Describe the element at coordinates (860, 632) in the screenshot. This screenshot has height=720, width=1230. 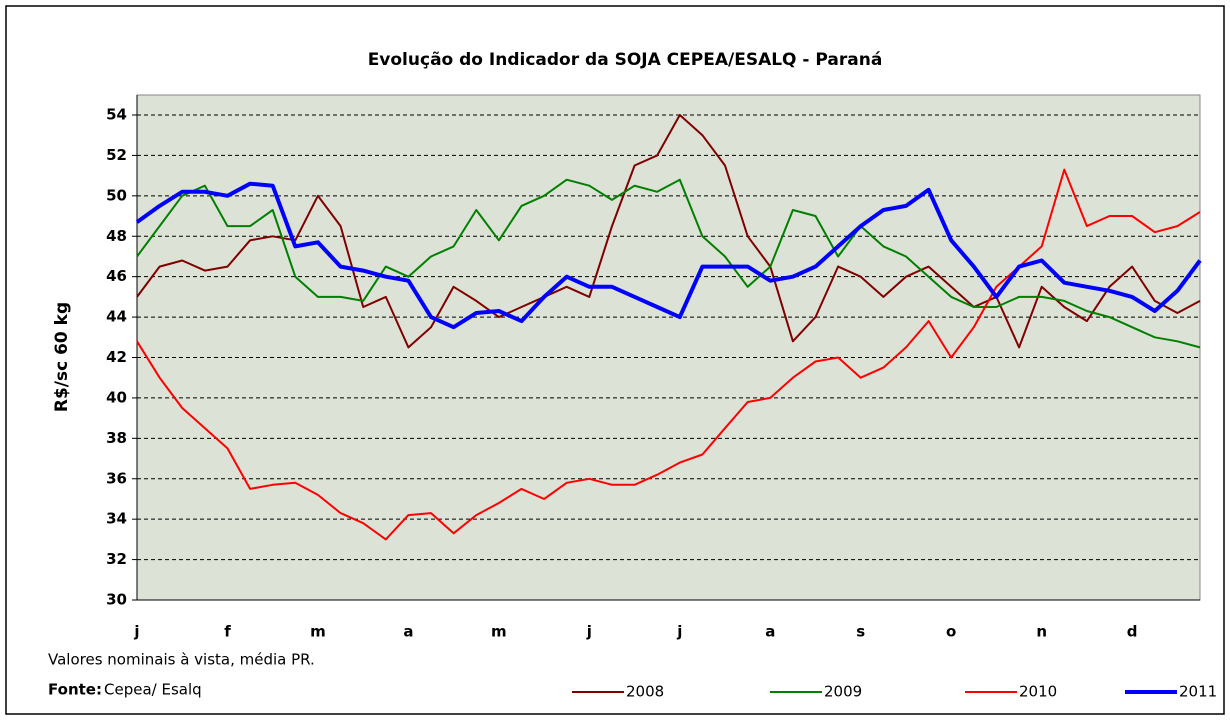
I see `x-tick-label: s` at that location.